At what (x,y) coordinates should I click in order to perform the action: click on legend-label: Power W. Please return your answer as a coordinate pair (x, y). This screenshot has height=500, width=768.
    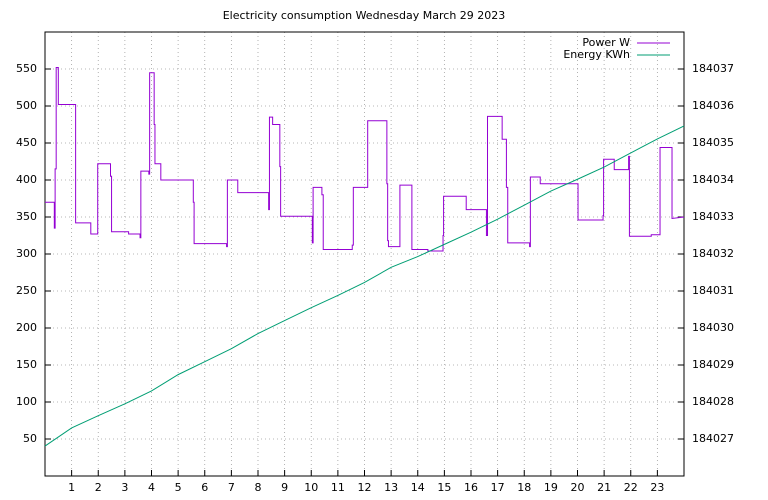
    Looking at the image, I should click on (606, 42).